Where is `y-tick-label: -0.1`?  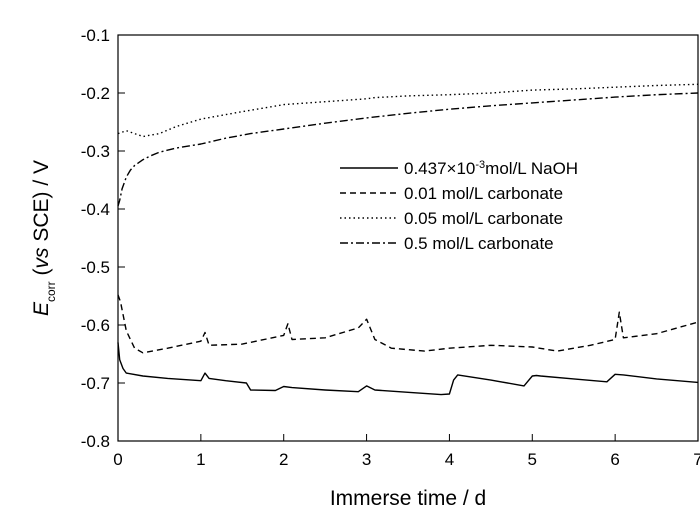 y-tick-label: -0.1 is located at coordinates (95, 35).